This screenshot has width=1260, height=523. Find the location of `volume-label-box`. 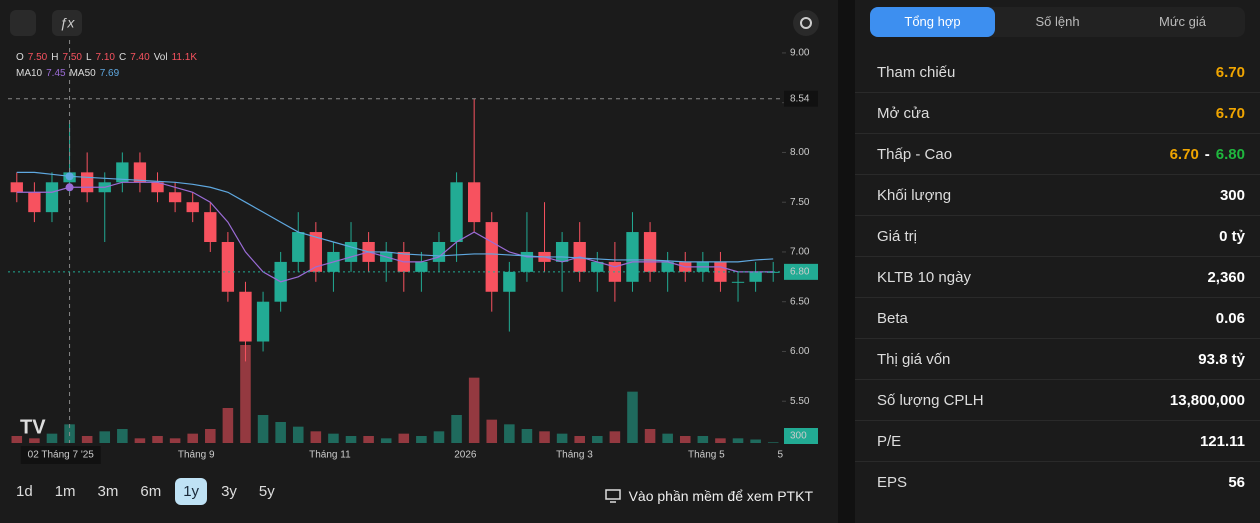

volume-label-box is located at coordinates (801, 436).